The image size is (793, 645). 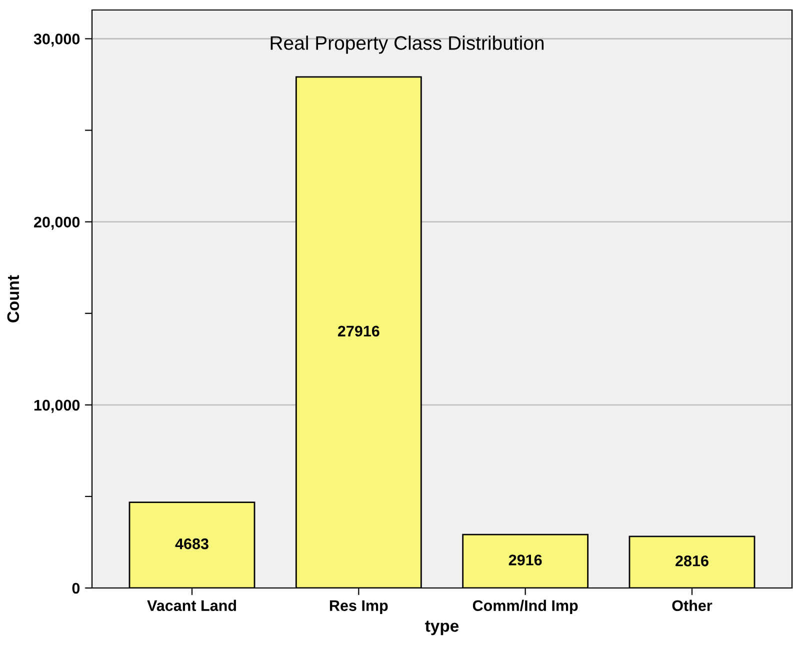 I want to click on y-axis-title: Count, so click(x=13, y=298).